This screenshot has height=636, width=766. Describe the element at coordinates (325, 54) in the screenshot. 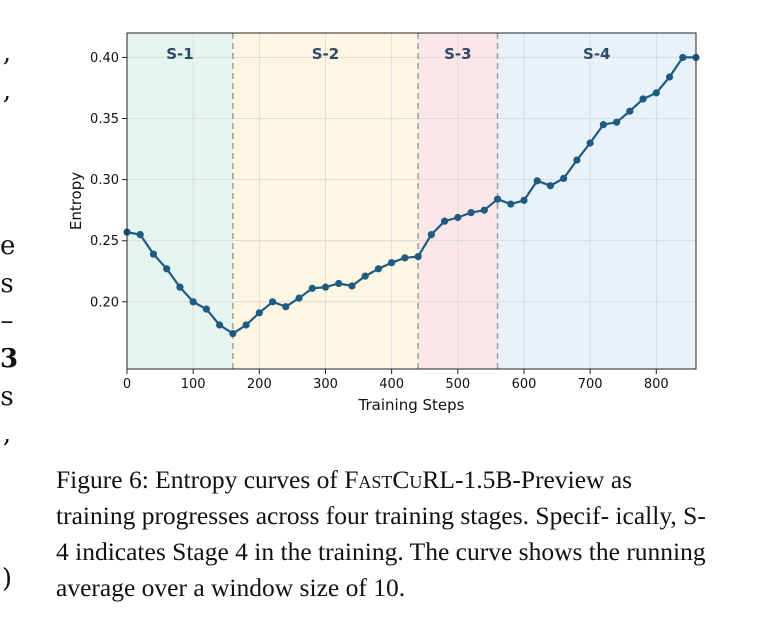

I see `stage-label: S-2` at that location.